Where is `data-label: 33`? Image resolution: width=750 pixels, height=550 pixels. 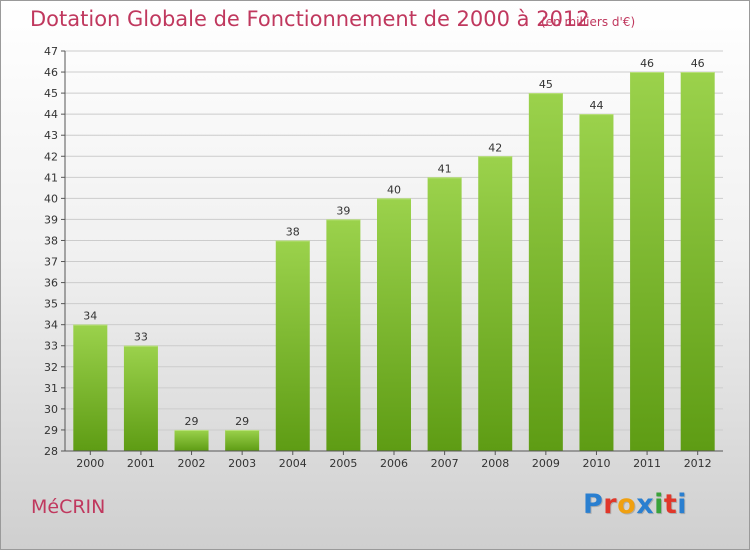 data-label: 33 is located at coordinates (141, 337).